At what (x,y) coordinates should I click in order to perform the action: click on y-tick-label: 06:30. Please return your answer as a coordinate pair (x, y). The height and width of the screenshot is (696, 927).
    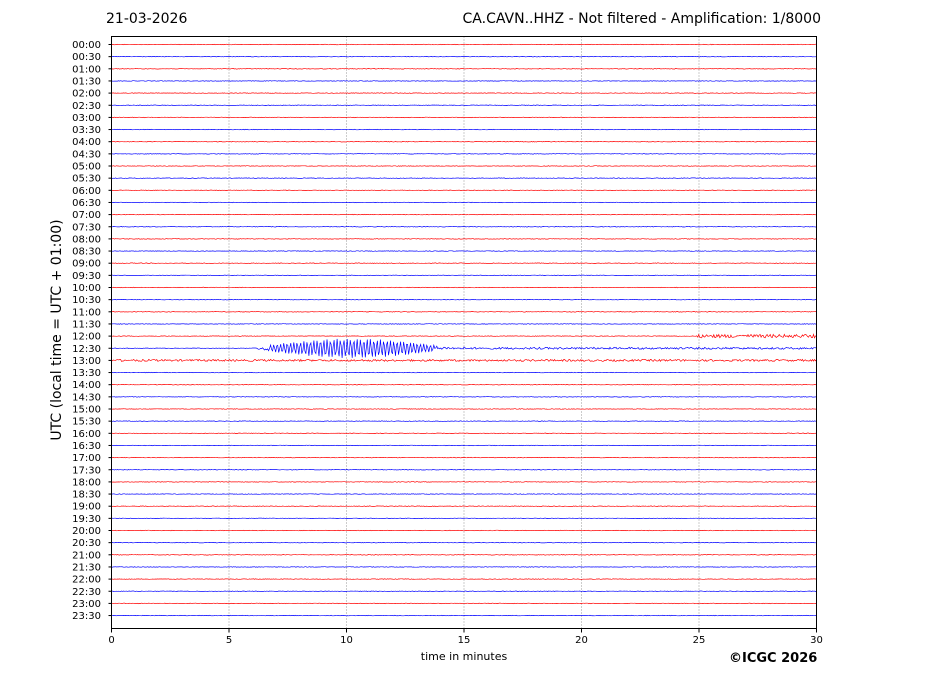
    Looking at the image, I should click on (86, 203).